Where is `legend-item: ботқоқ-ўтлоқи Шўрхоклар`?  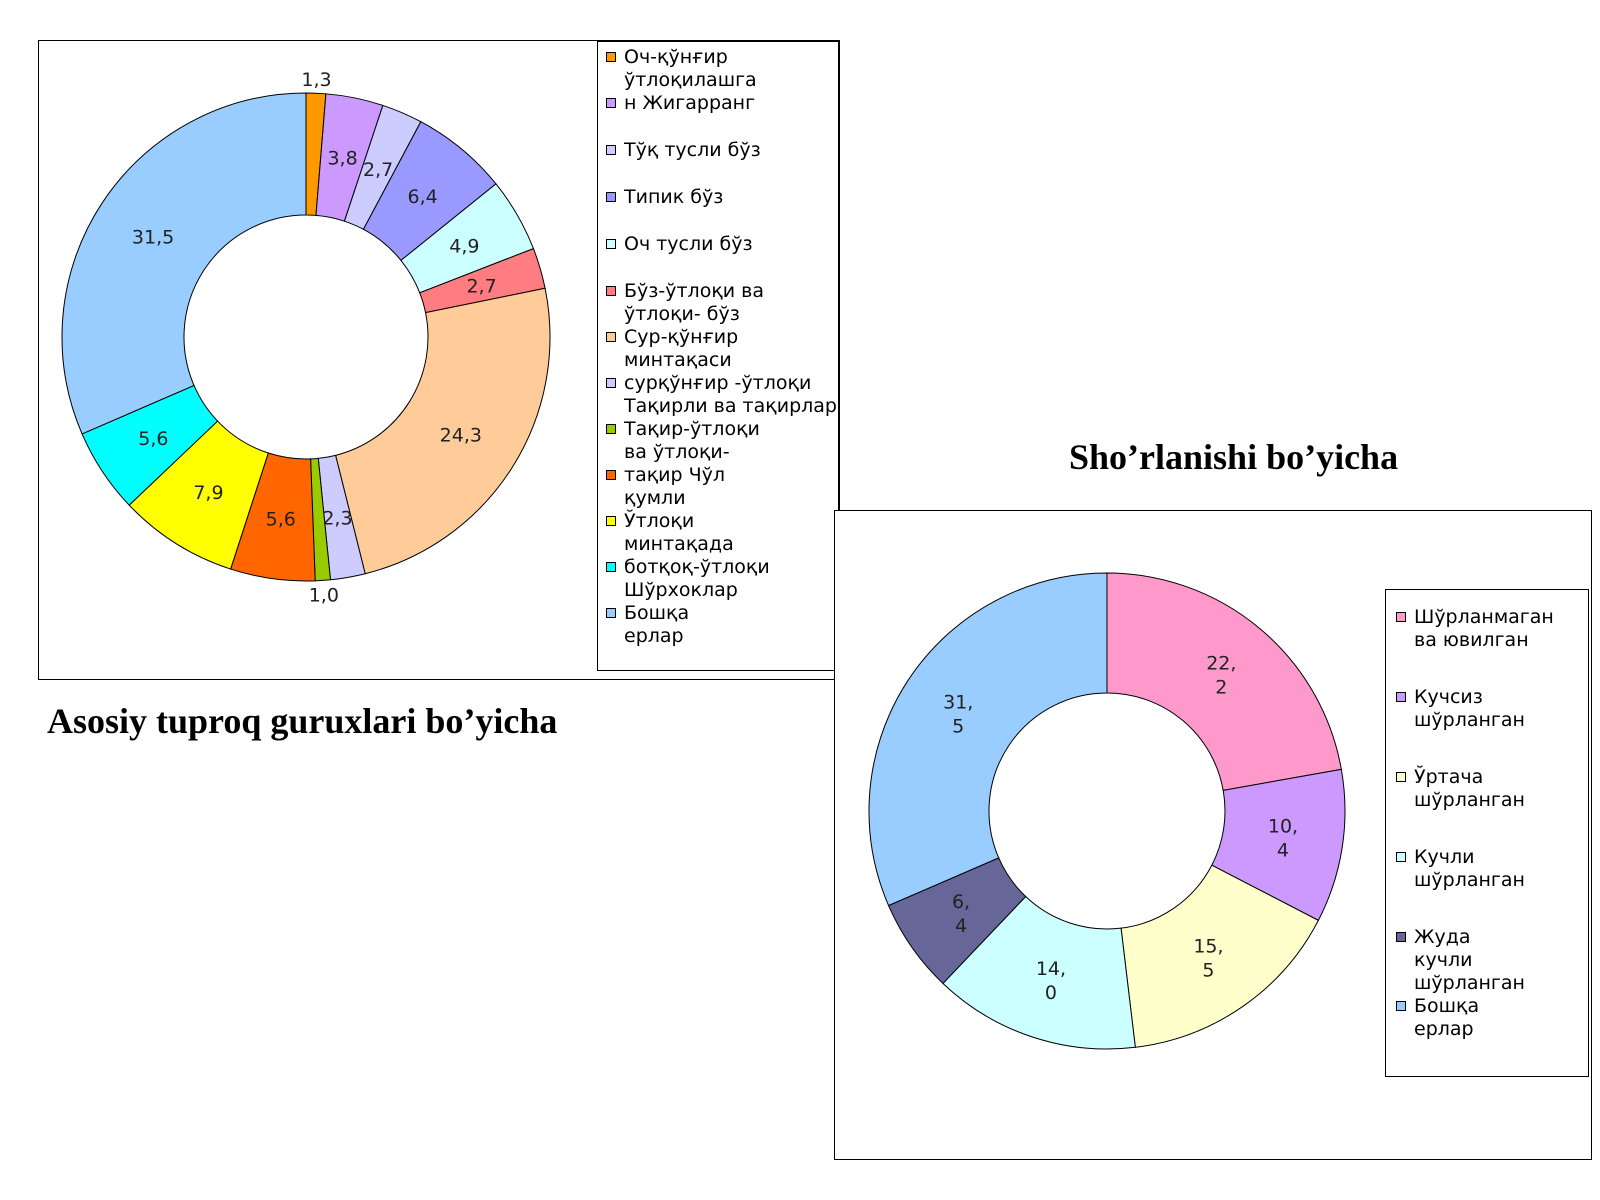 legend-item: ботқоқ-ўтлоқи Шўрхоклар is located at coordinates (722, 579).